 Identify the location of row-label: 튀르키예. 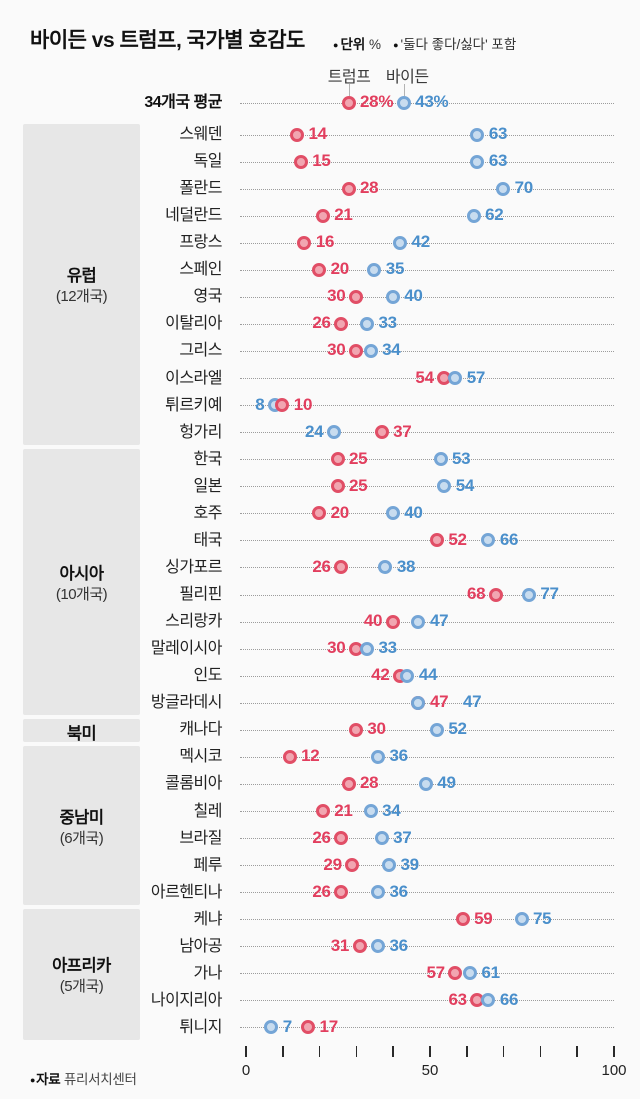
(193, 405).